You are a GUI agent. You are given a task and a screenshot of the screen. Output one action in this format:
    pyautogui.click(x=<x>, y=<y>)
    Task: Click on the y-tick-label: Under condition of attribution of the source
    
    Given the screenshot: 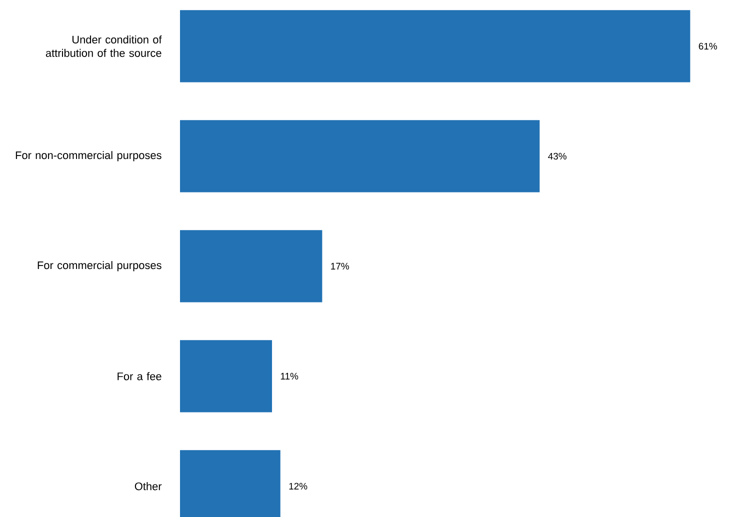 What is the action you would take?
    pyautogui.click(x=104, y=46)
    